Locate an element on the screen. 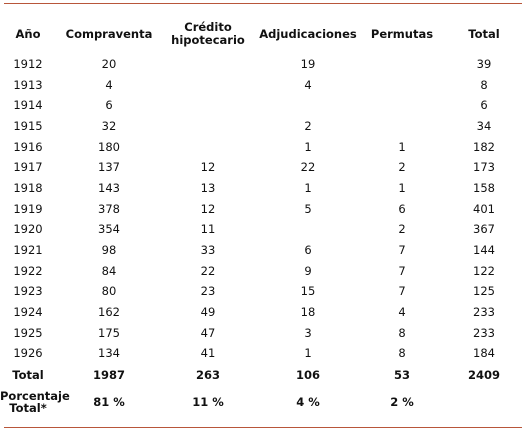 This screenshot has height=431, width=526. cell-adjudicaciones: 15 is located at coordinates (308, 291).